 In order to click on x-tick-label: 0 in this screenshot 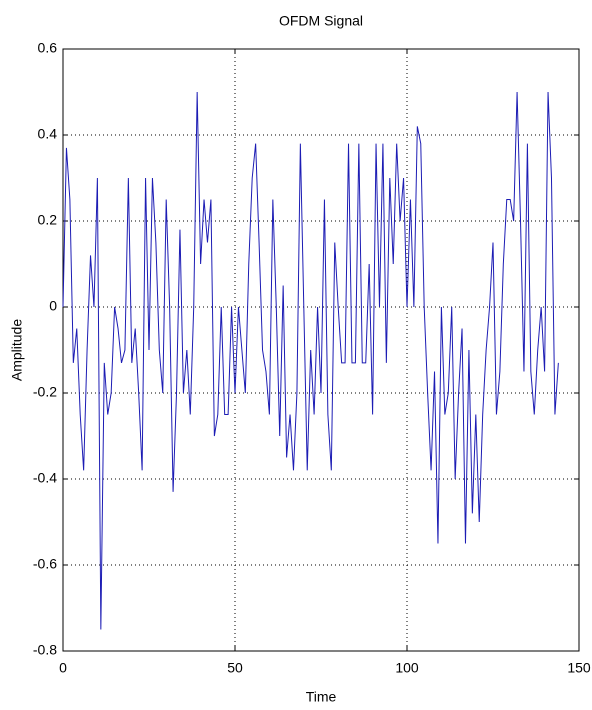, I will do `click(63, 668)`.